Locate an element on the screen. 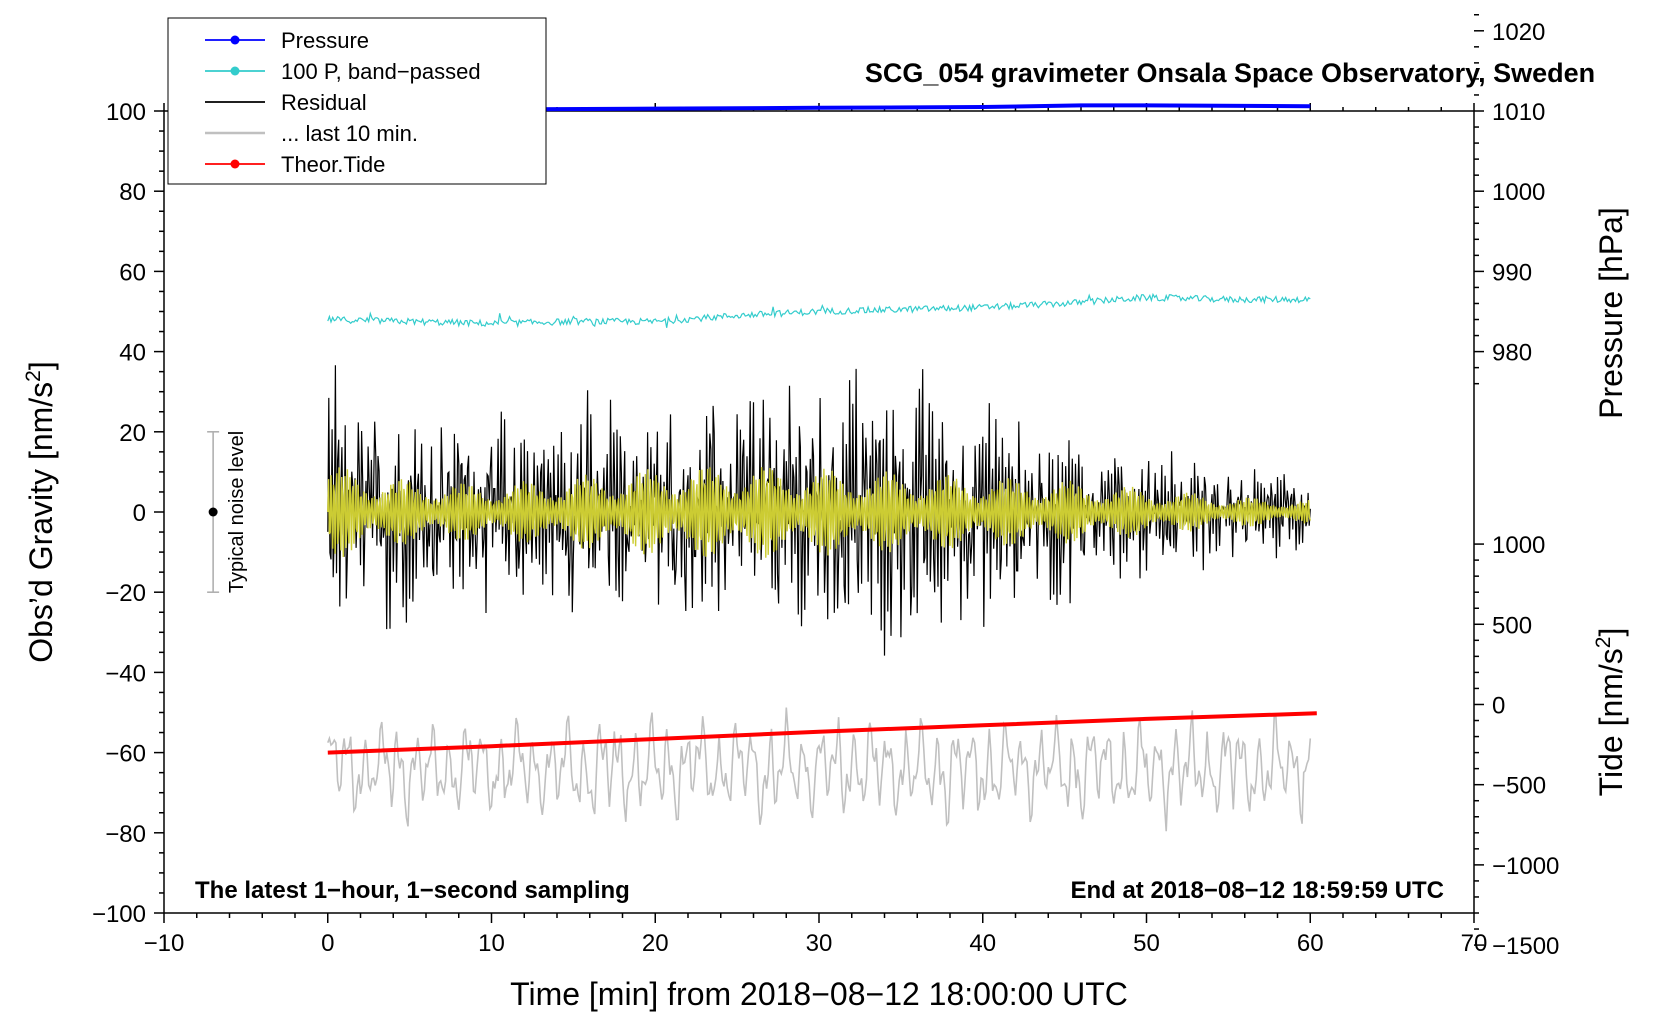 Image resolution: width=1660 pixels, height=1020 pixels. y-tick-label-gravity: −100 is located at coordinates (119, 914).